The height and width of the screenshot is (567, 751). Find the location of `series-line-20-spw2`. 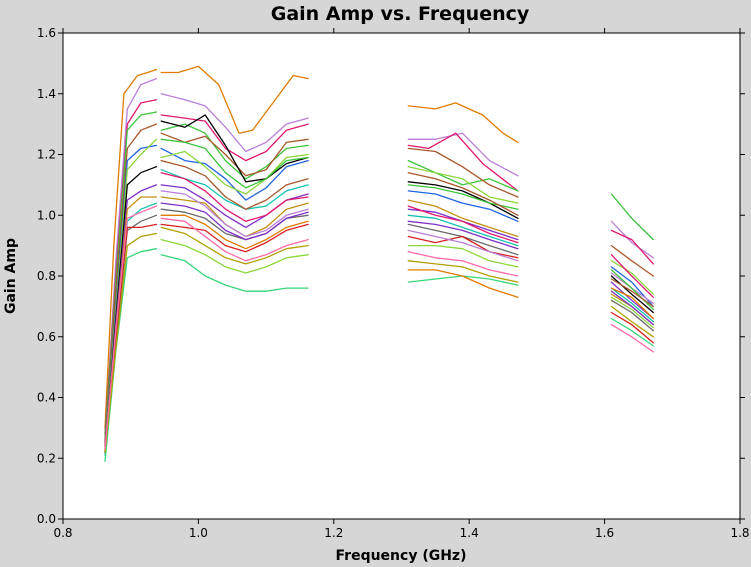

series-line-20-spw2 is located at coordinates (463, 194).